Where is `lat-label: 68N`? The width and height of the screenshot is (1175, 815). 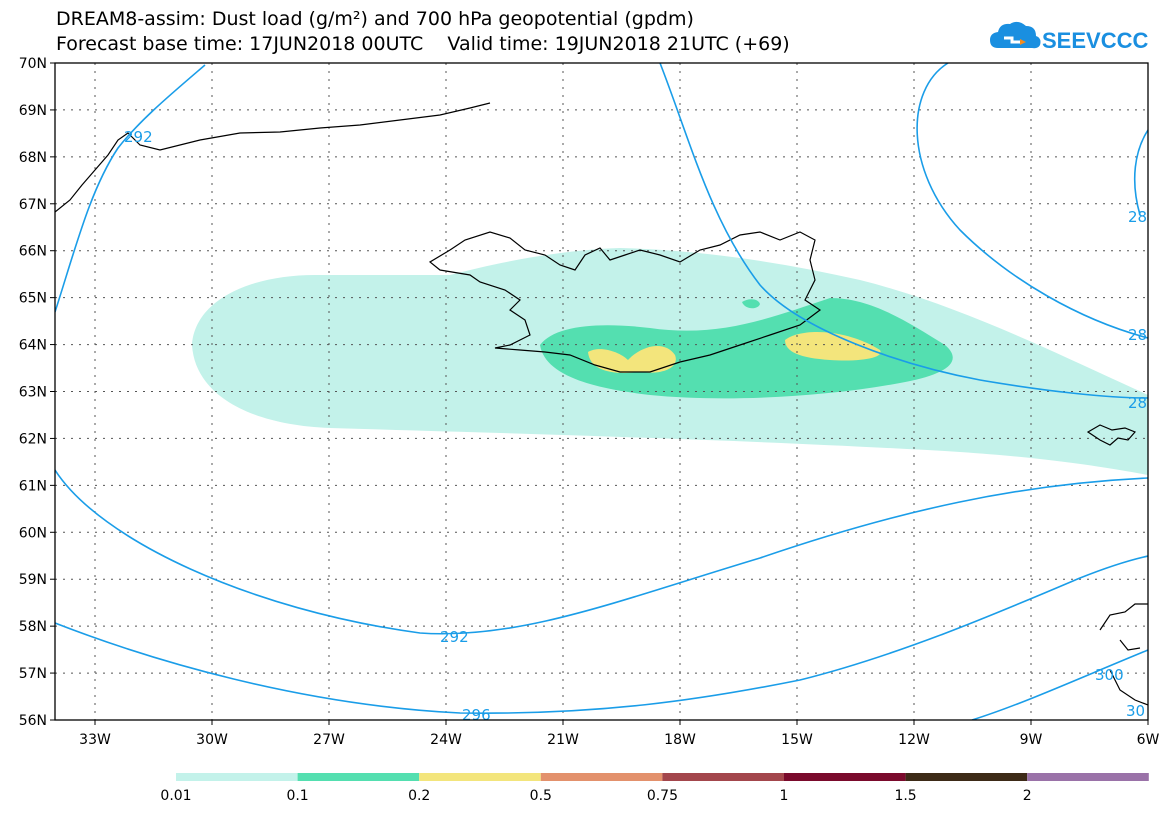
lat-label: 68N is located at coordinates (33, 158).